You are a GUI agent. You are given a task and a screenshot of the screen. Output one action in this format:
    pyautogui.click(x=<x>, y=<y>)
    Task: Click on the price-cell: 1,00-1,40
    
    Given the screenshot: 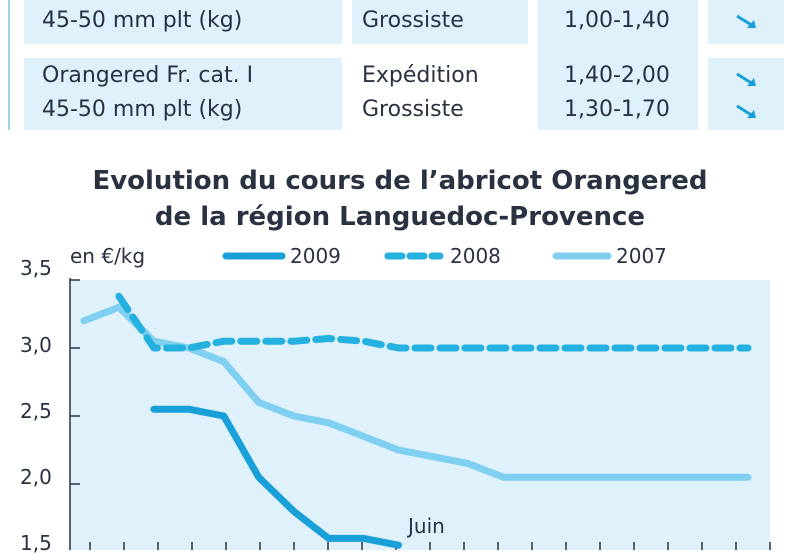 What is the action you would take?
    pyautogui.click(x=617, y=20)
    